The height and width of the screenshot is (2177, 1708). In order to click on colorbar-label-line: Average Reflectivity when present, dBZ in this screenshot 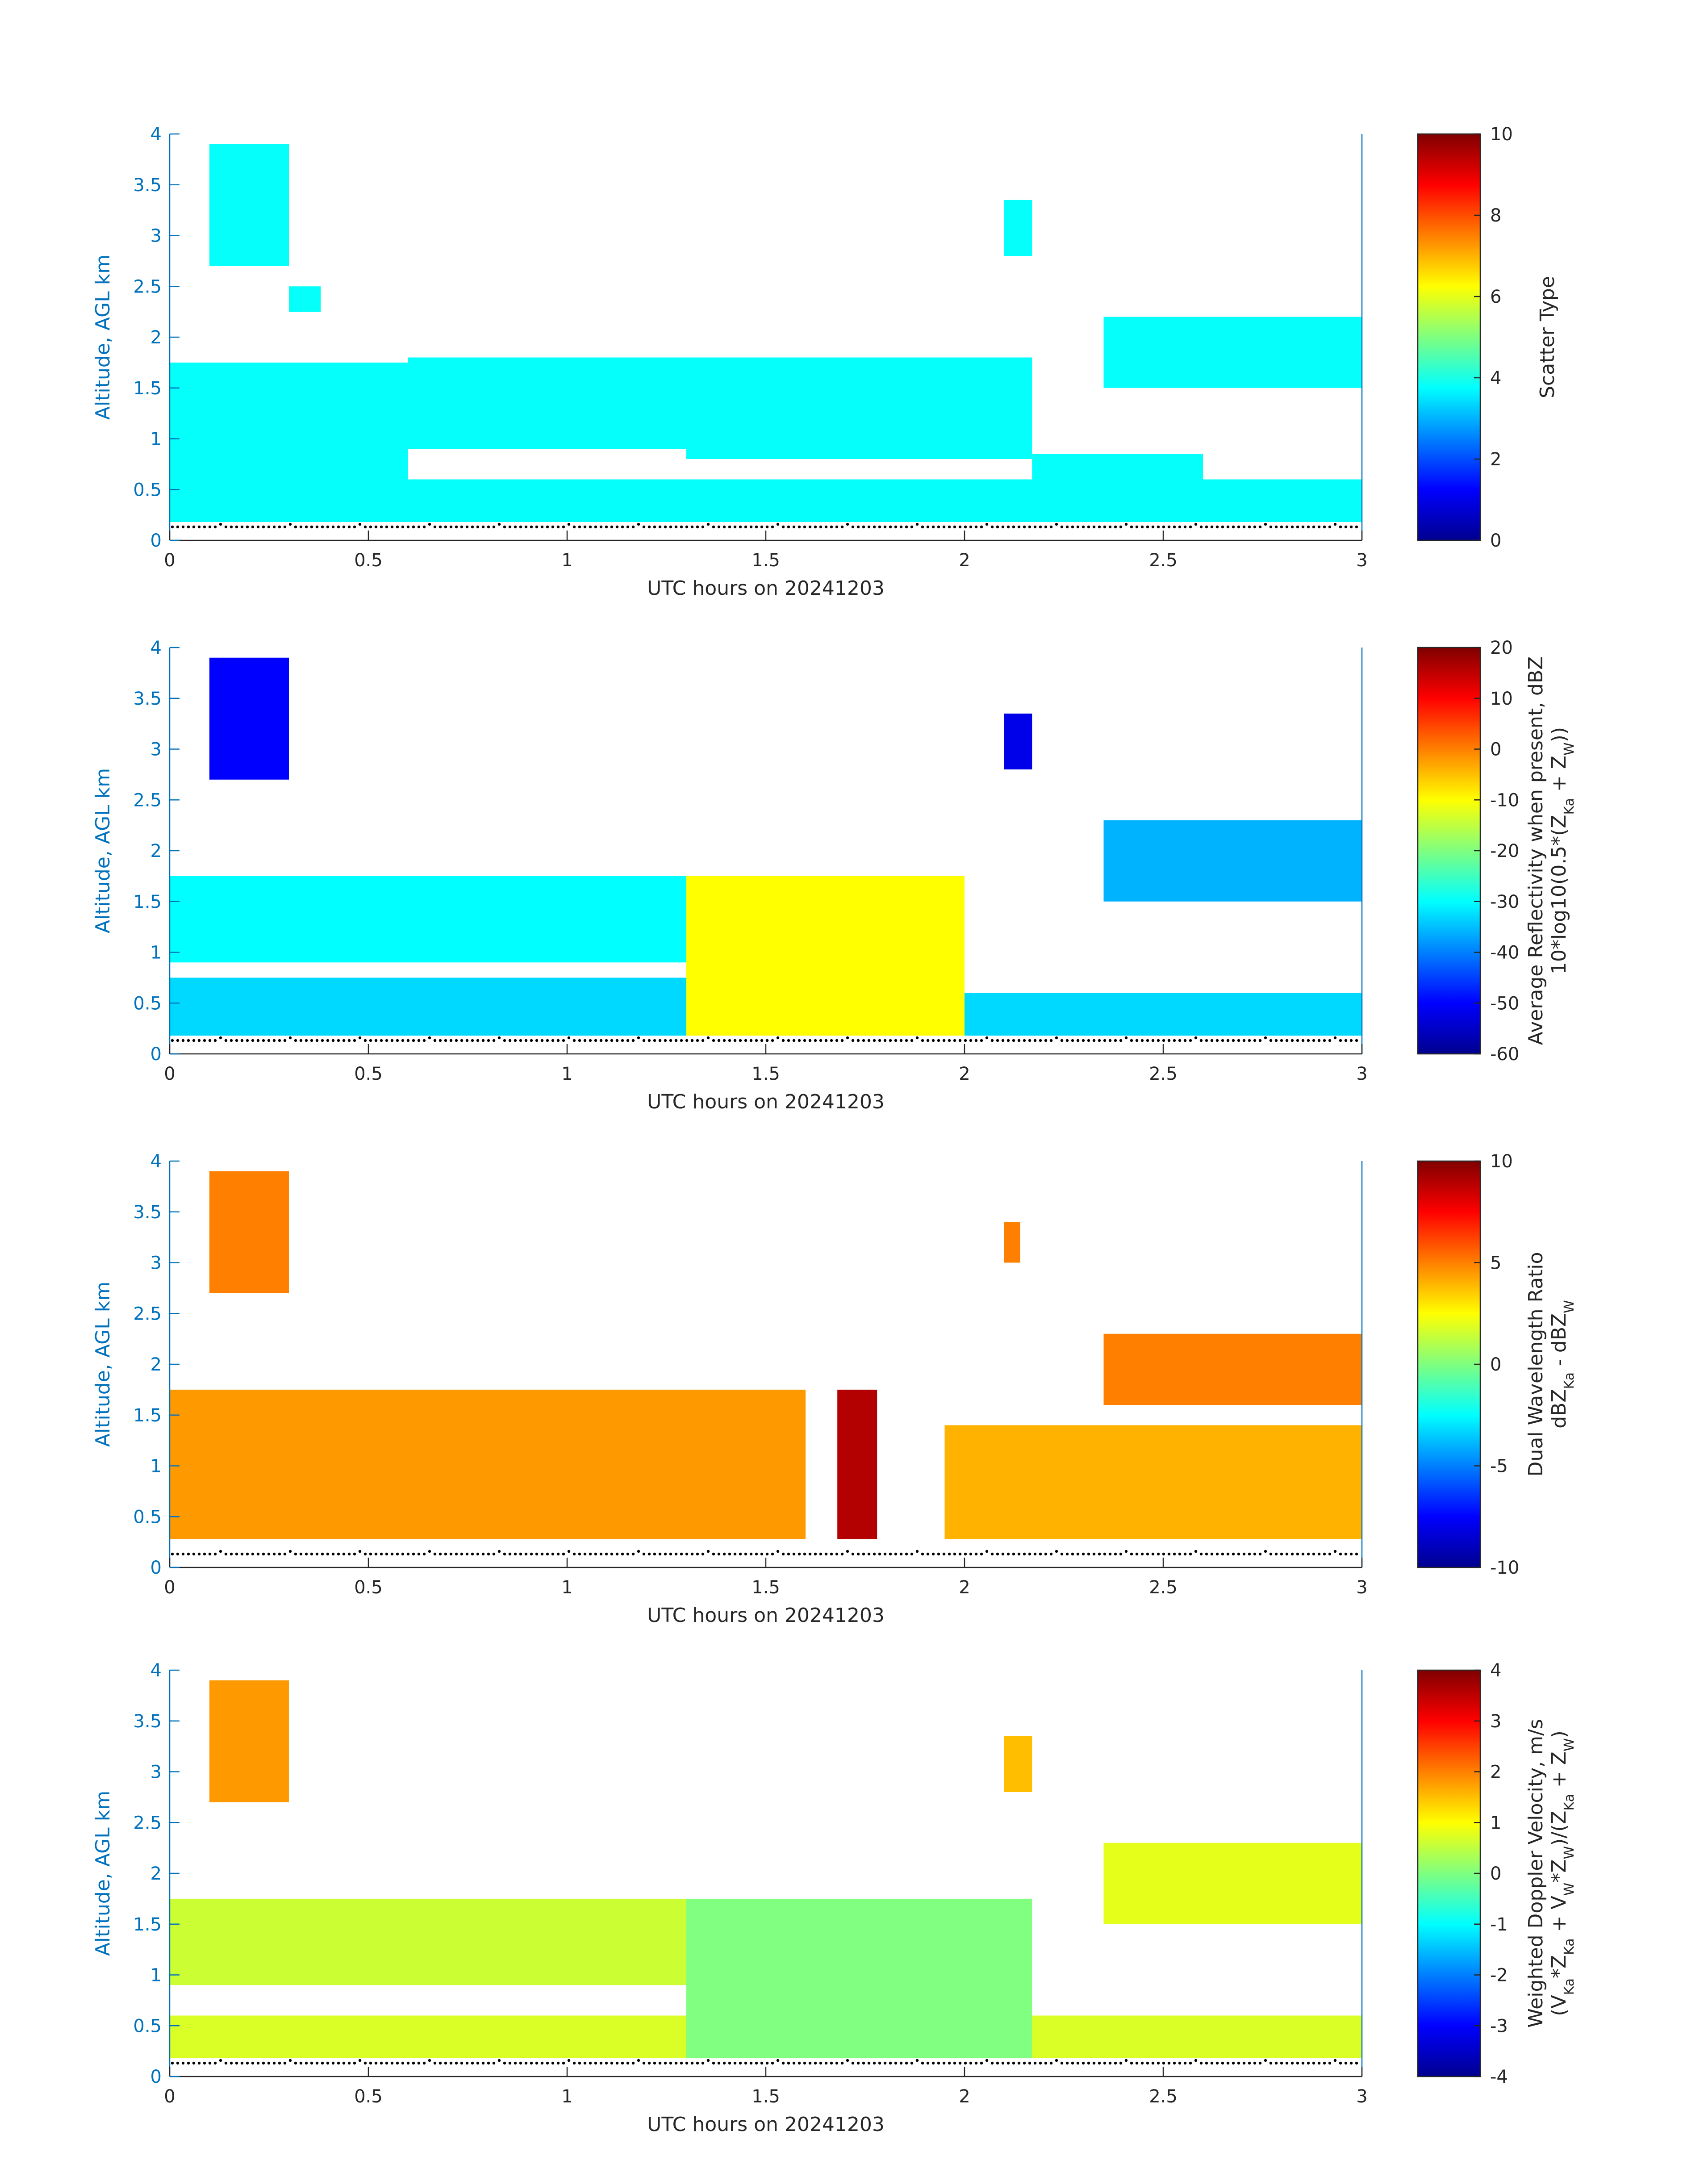, I will do `click(1535, 850)`.